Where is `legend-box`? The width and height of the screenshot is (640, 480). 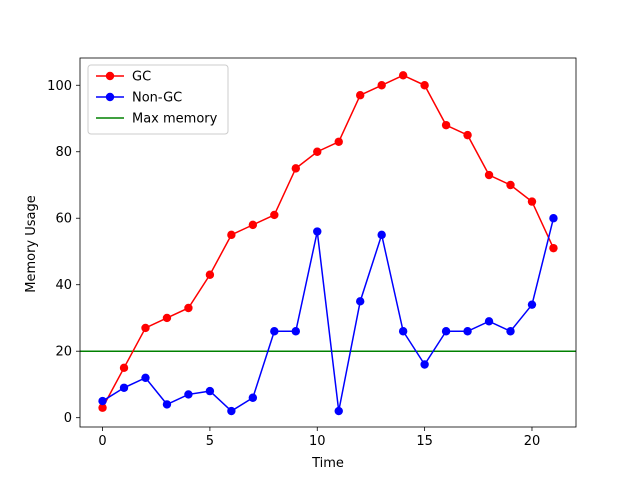
legend-box is located at coordinates (158, 99).